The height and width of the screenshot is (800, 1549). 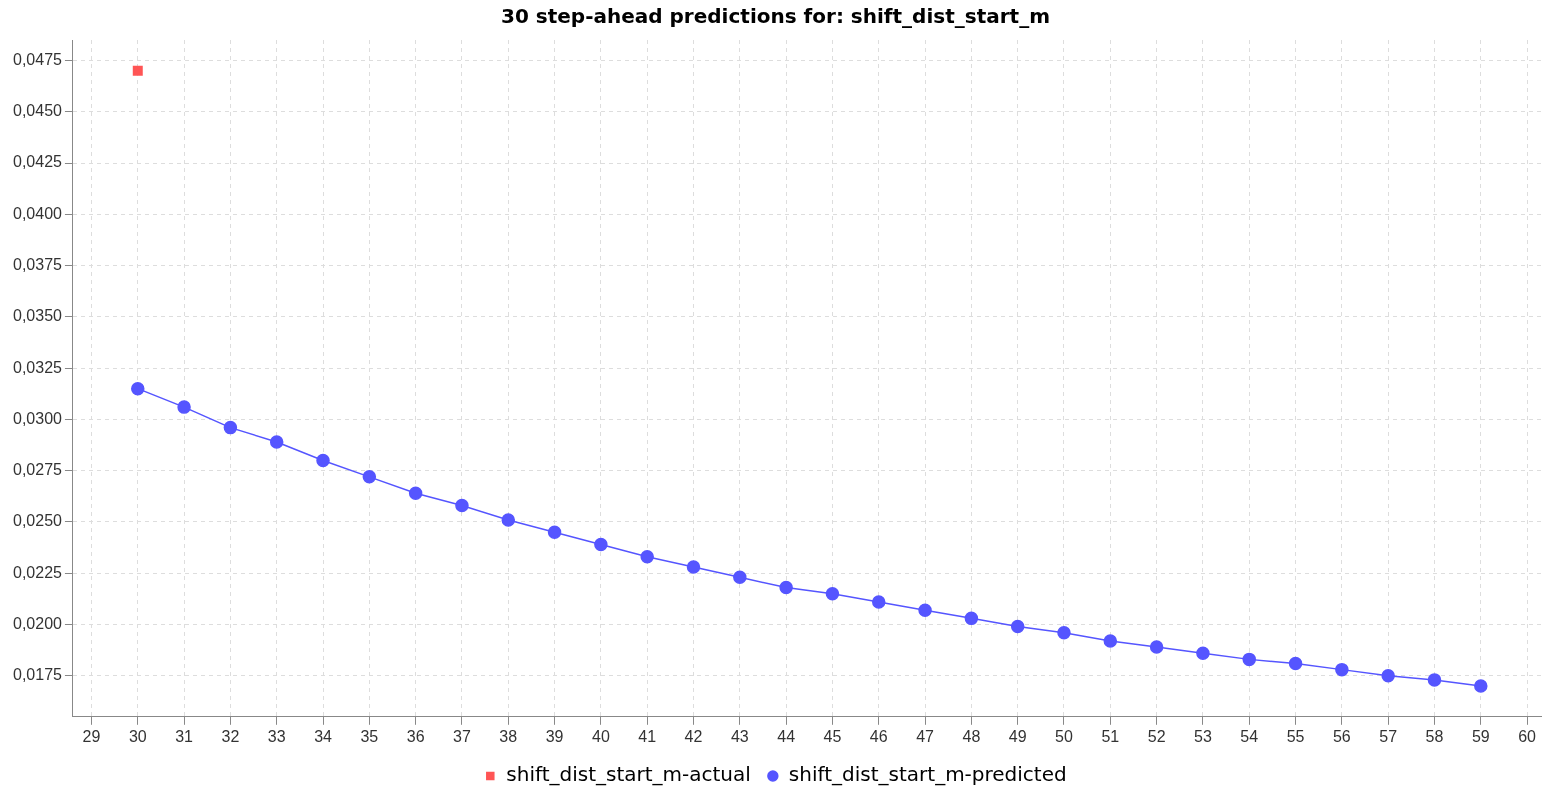 What do you see at coordinates (38, 111) in the screenshot?
I see `y-tick-label: 0,0450` at bounding box center [38, 111].